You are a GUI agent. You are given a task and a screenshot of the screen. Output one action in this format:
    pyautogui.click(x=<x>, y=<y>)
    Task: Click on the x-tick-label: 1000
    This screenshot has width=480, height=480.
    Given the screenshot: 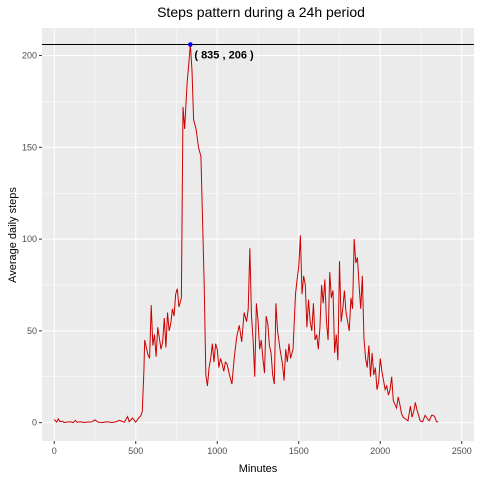 What is the action you would take?
    pyautogui.click(x=217, y=451)
    